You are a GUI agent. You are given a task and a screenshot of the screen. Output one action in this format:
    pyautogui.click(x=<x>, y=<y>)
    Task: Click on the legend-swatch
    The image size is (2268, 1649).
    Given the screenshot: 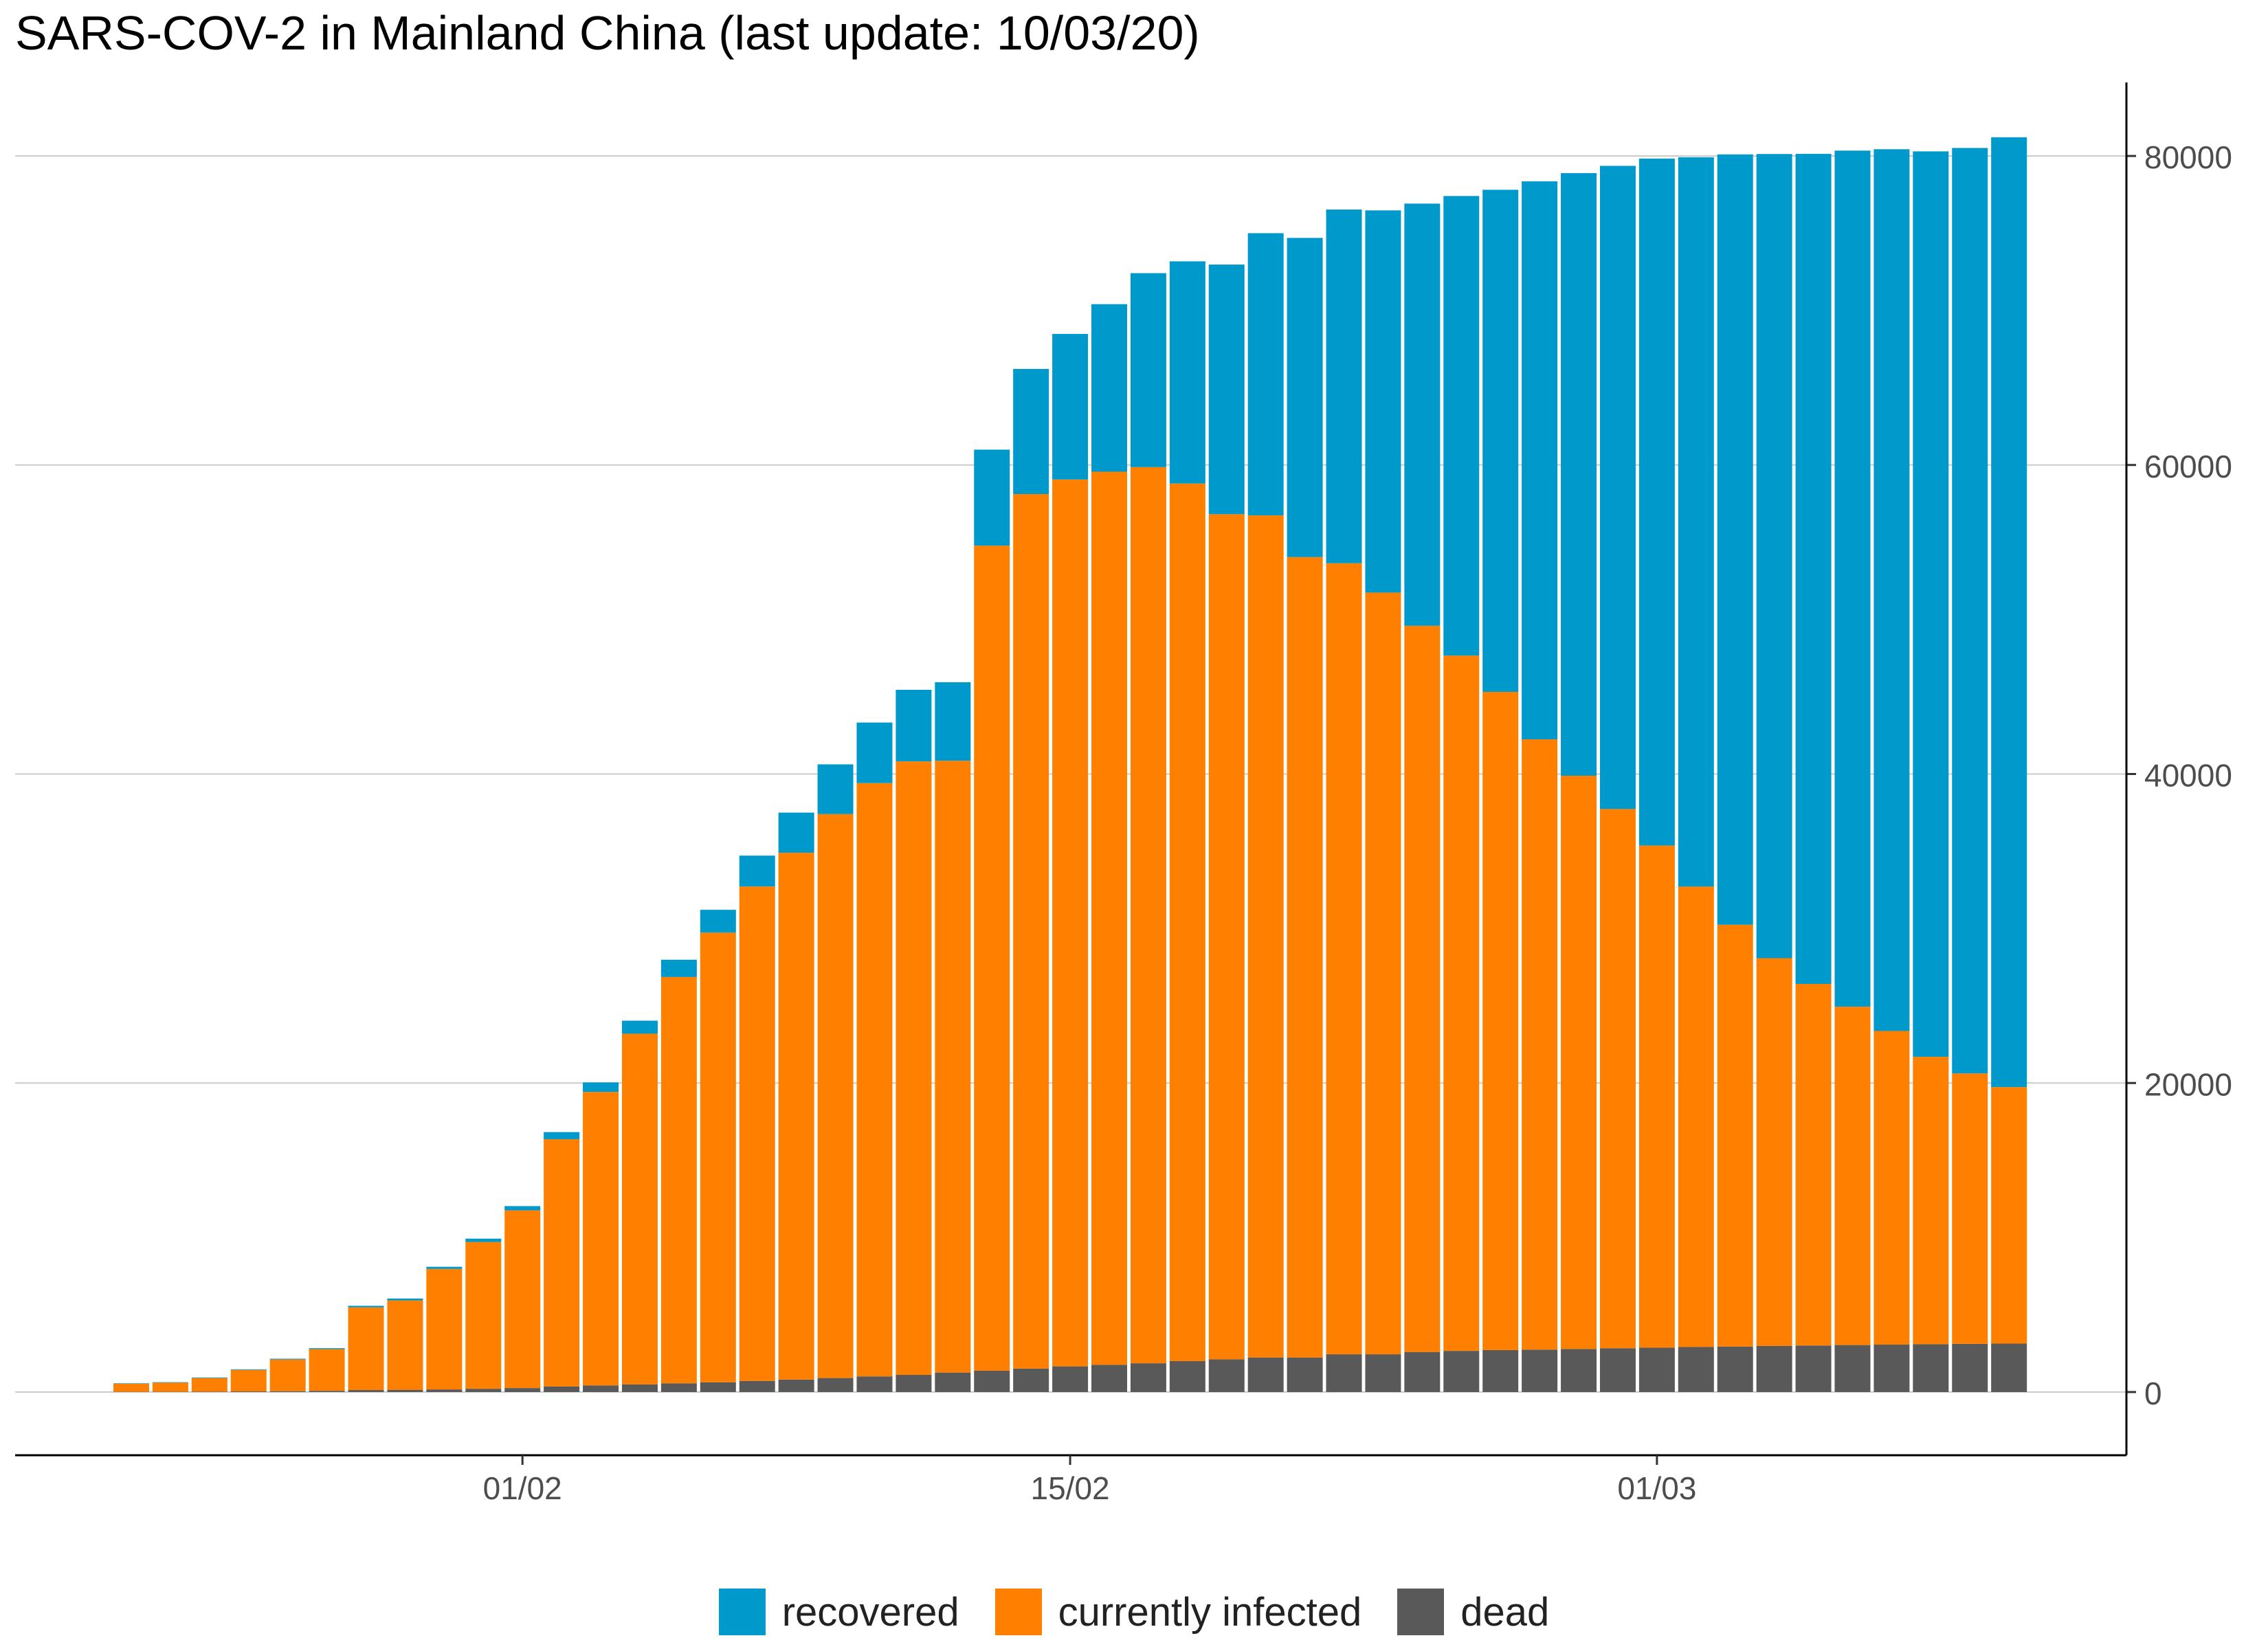 What is the action you would take?
    pyautogui.click(x=742, y=1612)
    